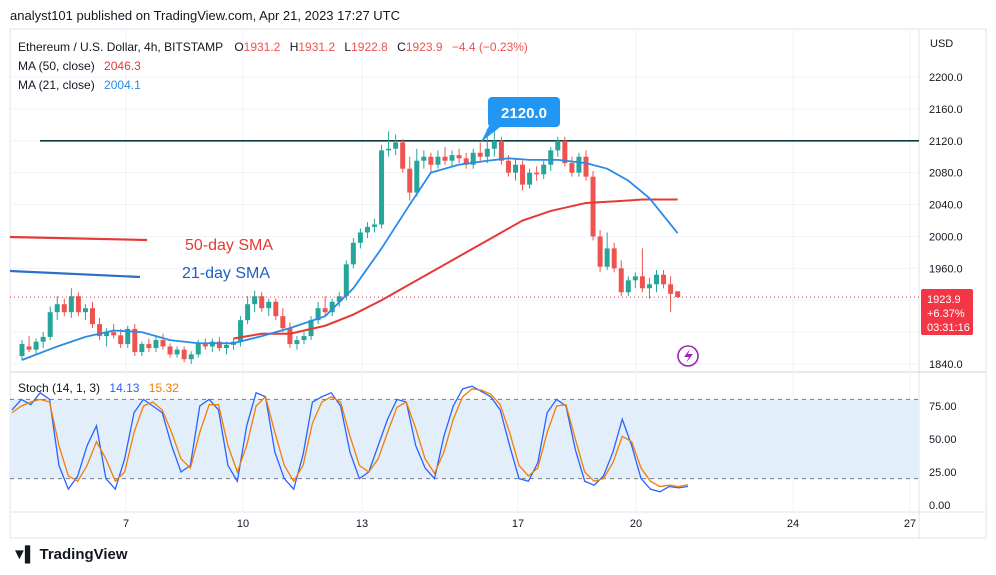 The image size is (996, 575). What do you see at coordinates (946, 110) in the screenshot?
I see `price-tick-label: 2160.0` at bounding box center [946, 110].